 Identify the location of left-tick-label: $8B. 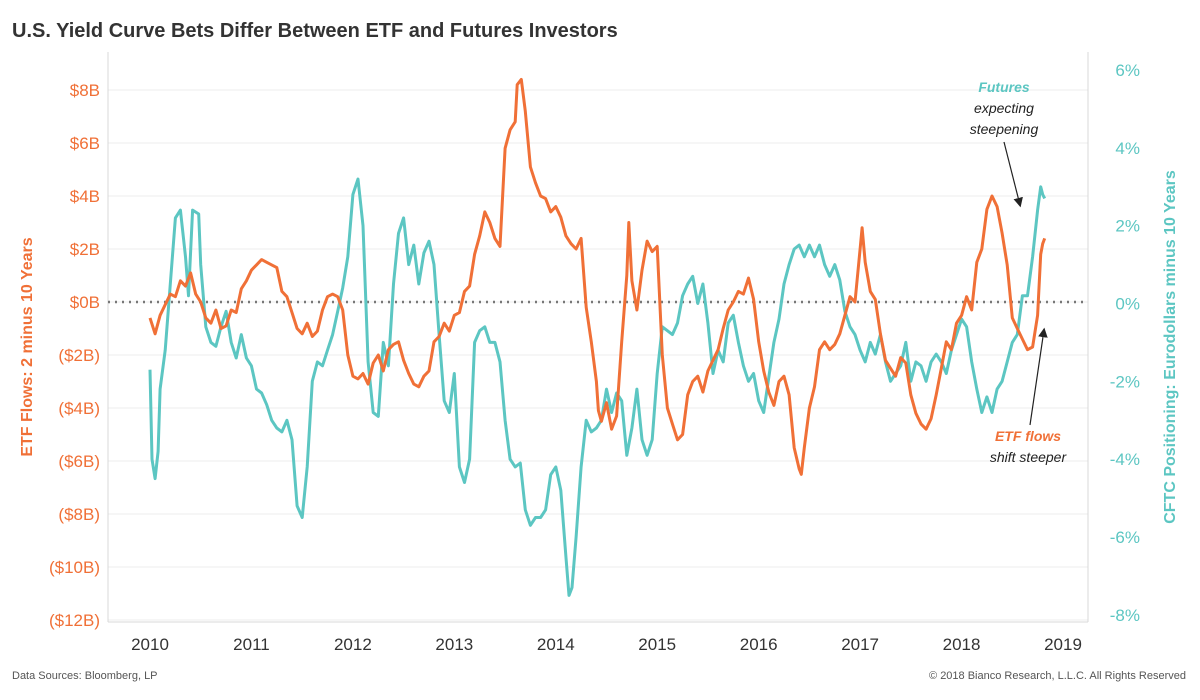
(85, 90).